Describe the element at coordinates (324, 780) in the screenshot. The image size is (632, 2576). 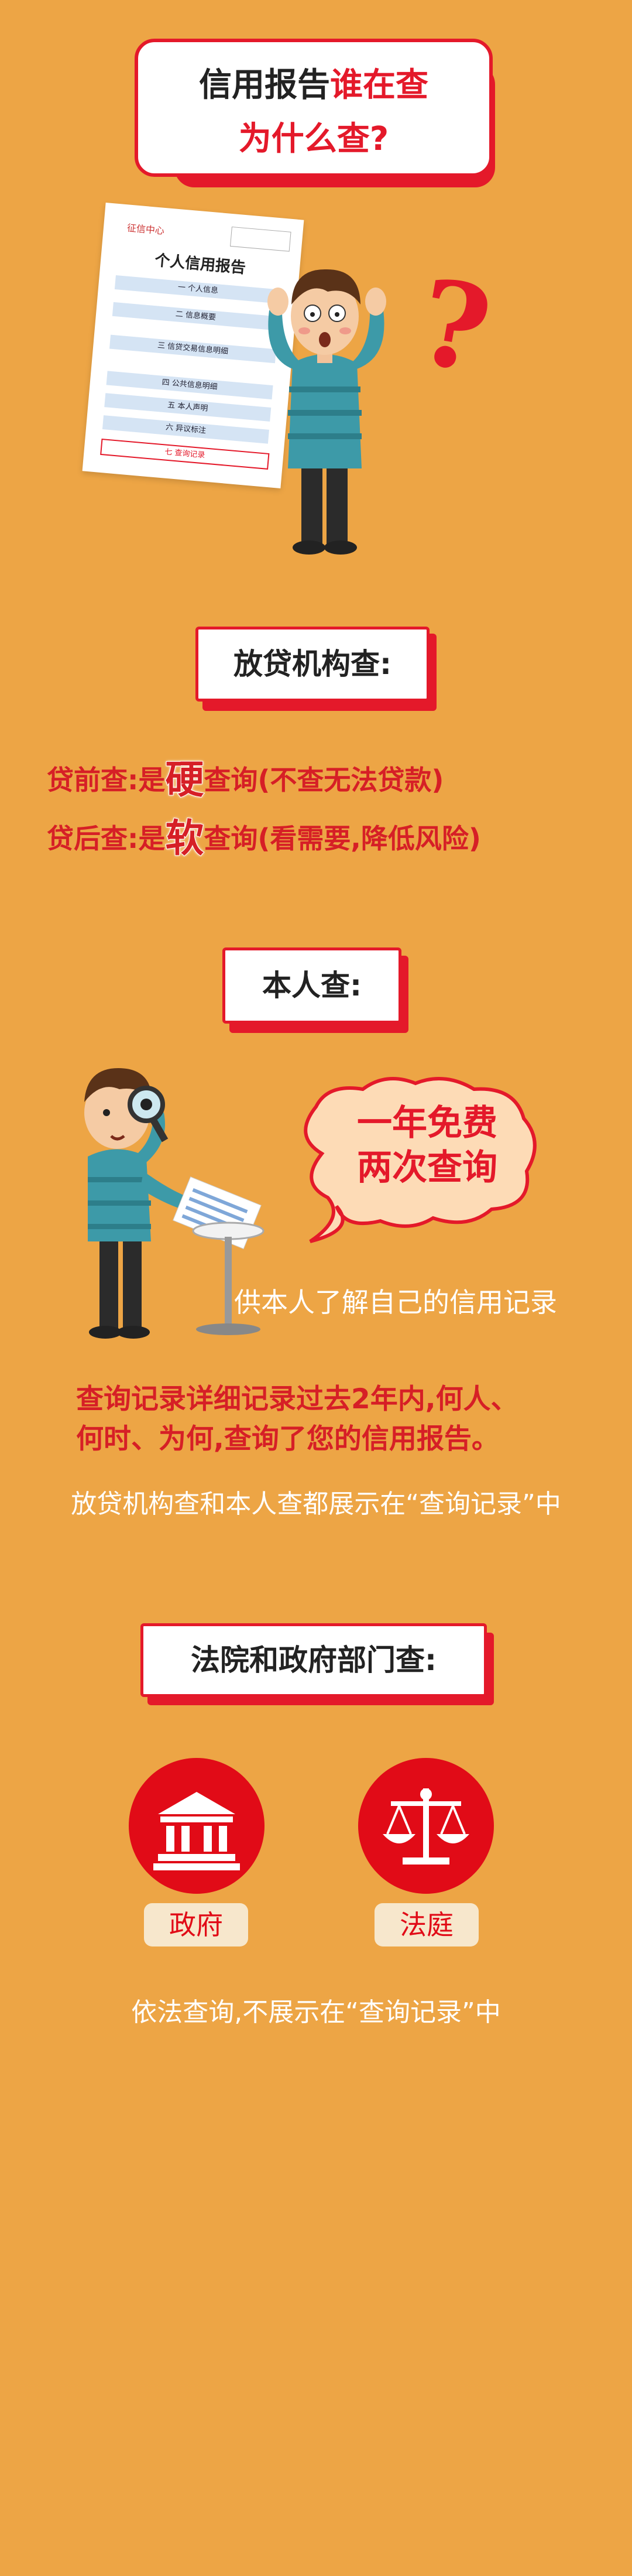
I see `pre-loan-suffix: 查询(不查无法贷款)` at that location.